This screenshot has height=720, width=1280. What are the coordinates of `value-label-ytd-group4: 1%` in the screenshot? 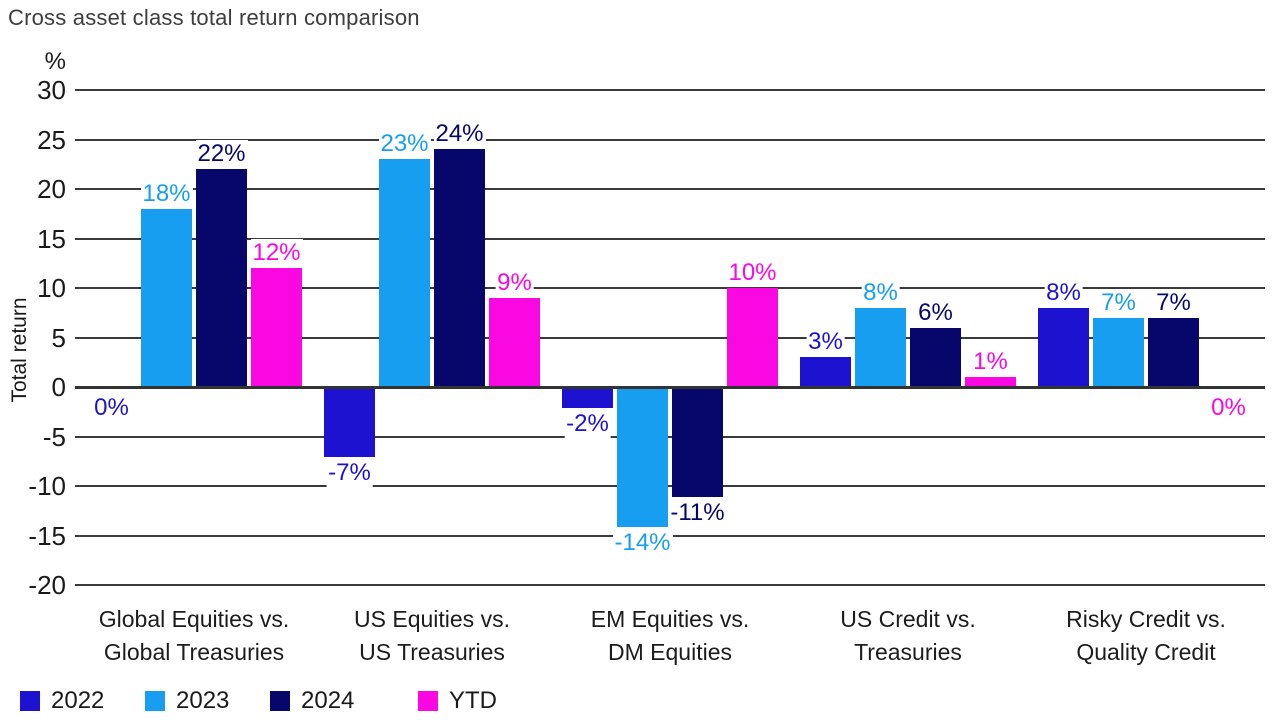 It's located at (990, 362).